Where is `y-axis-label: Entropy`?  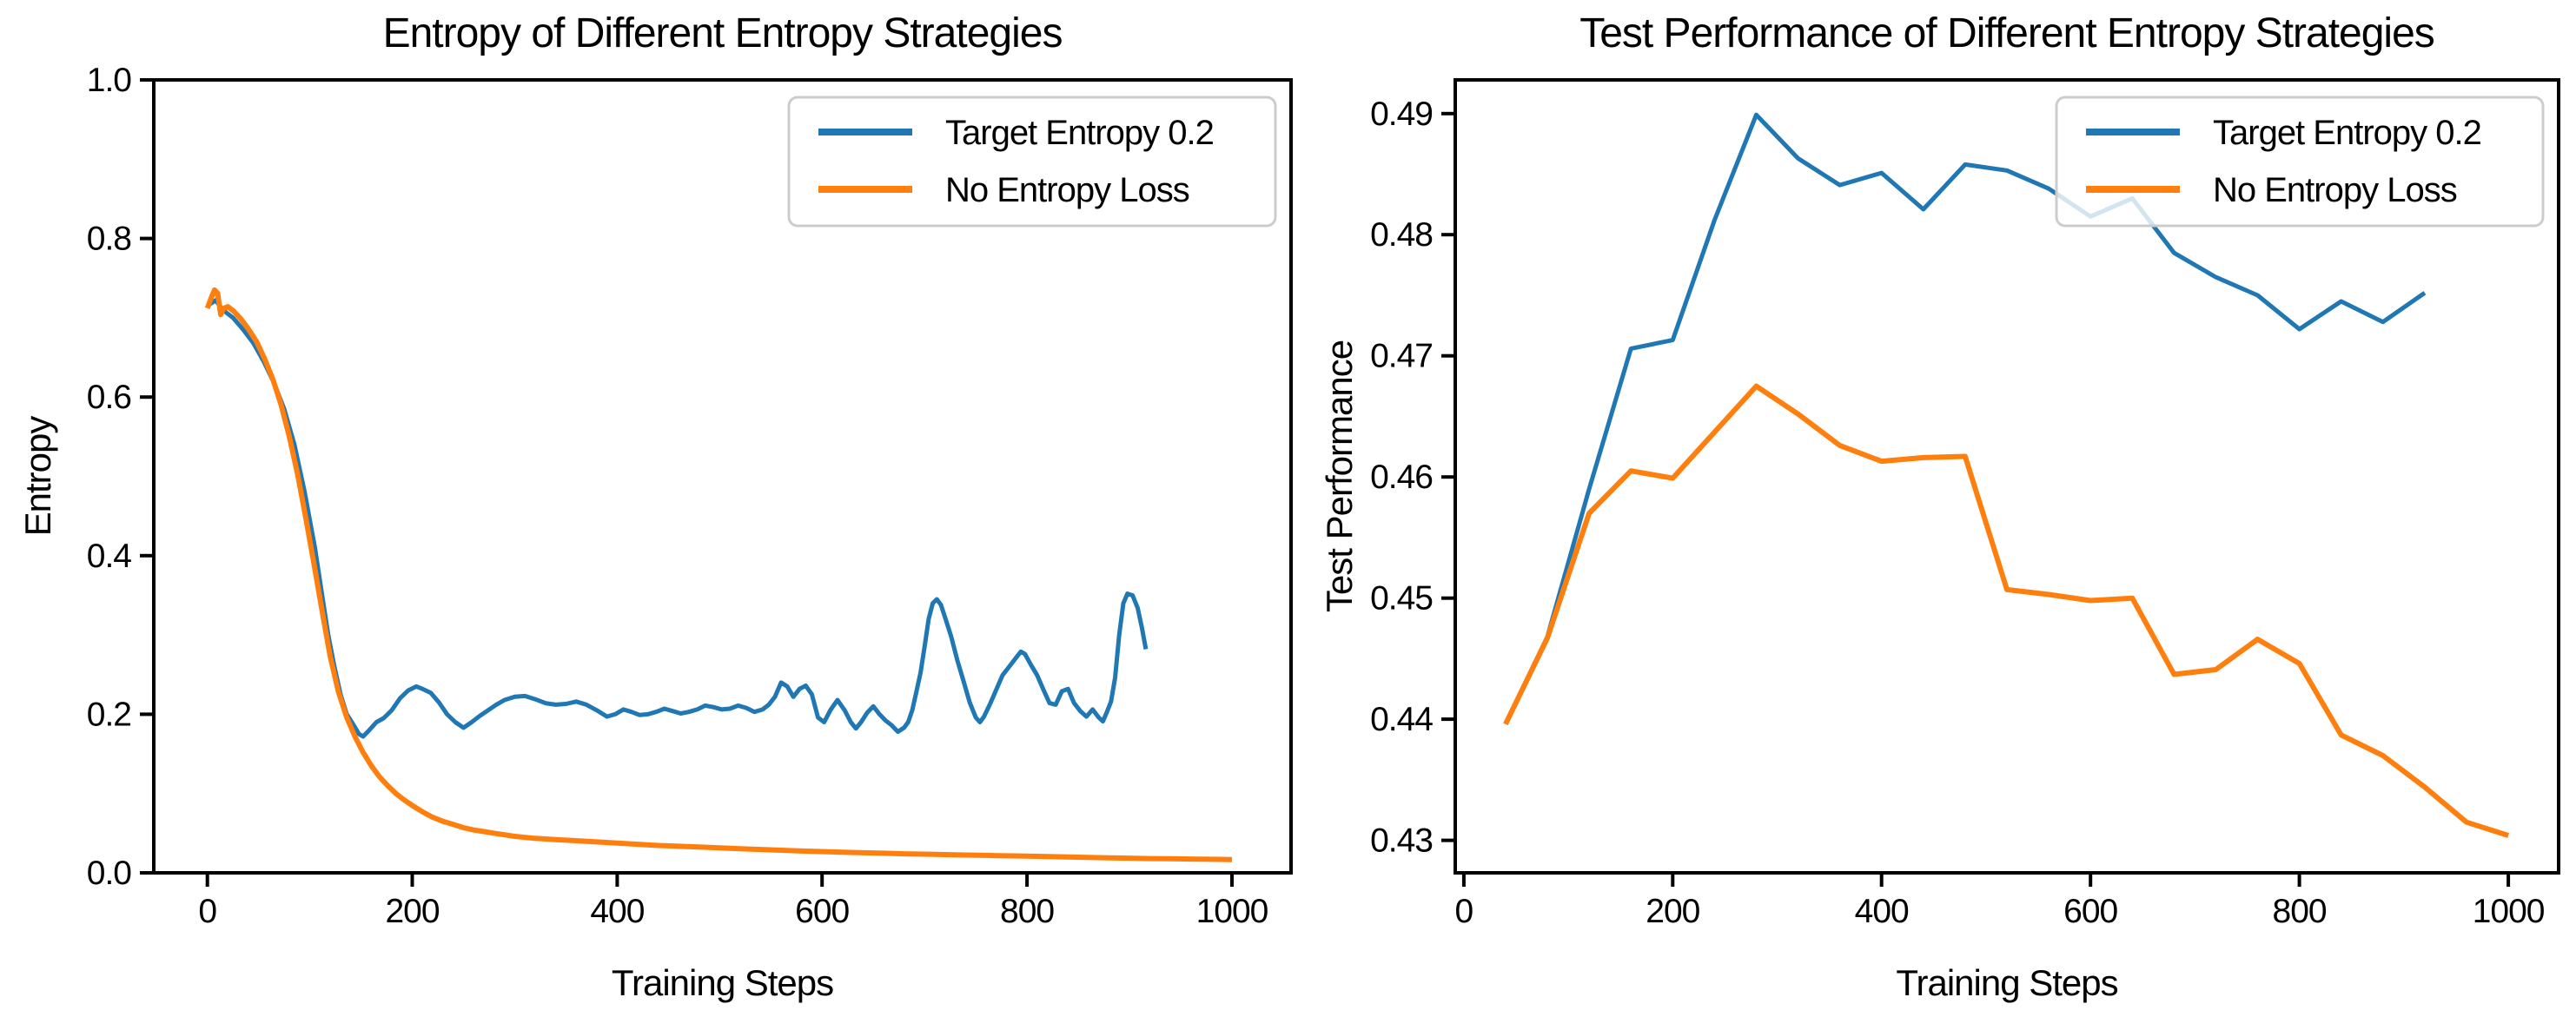
y-axis-label: Entropy is located at coordinates (37, 476).